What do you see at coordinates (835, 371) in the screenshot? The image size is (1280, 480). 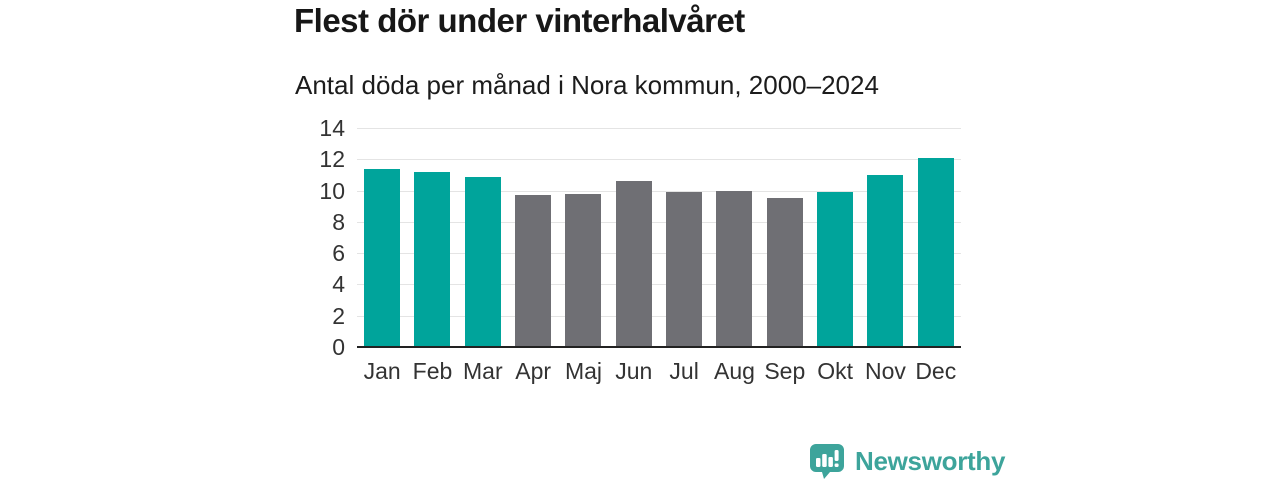 I see `x-tick-label-okt: Okt` at bounding box center [835, 371].